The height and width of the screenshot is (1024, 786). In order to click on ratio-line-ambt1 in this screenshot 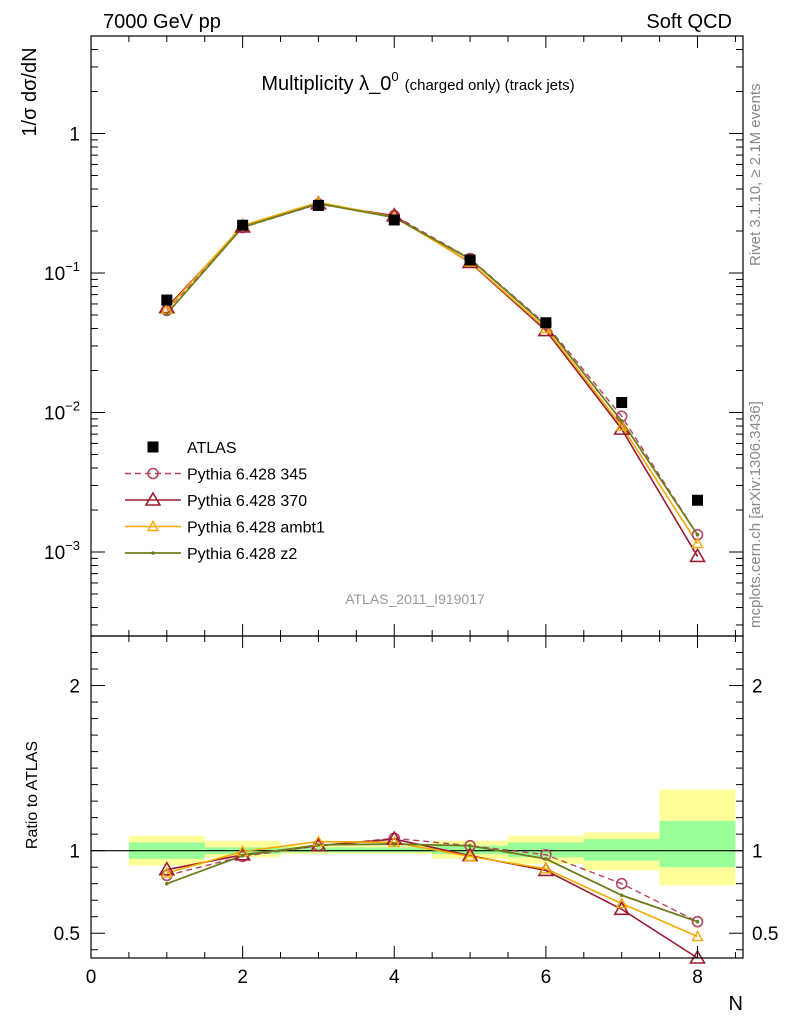, I will do `click(432, 889)`.